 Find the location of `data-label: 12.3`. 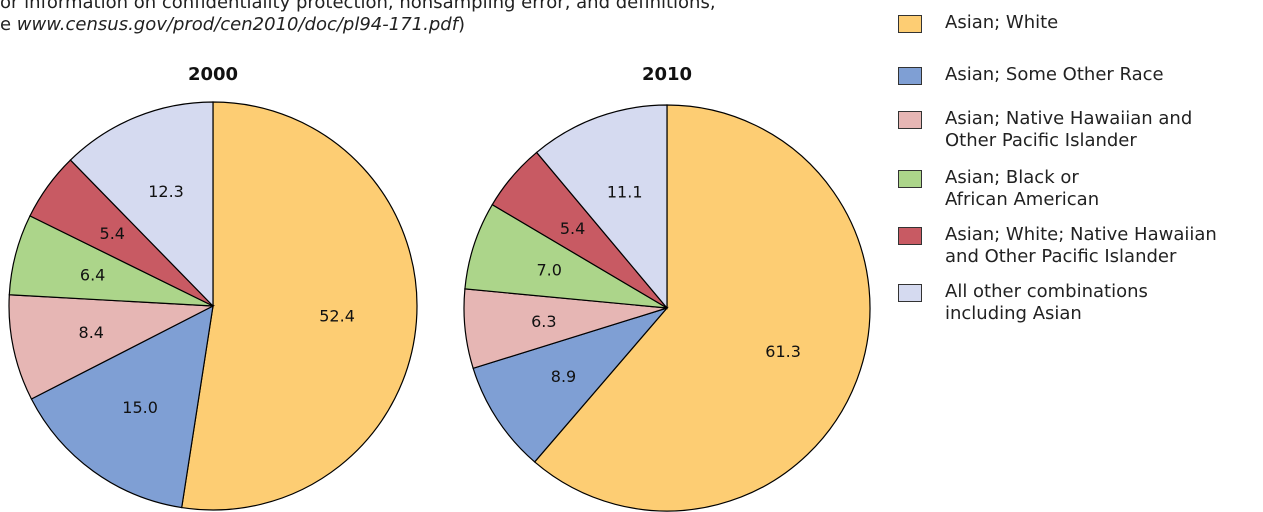

data-label: 12.3 is located at coordinates (166, 191).